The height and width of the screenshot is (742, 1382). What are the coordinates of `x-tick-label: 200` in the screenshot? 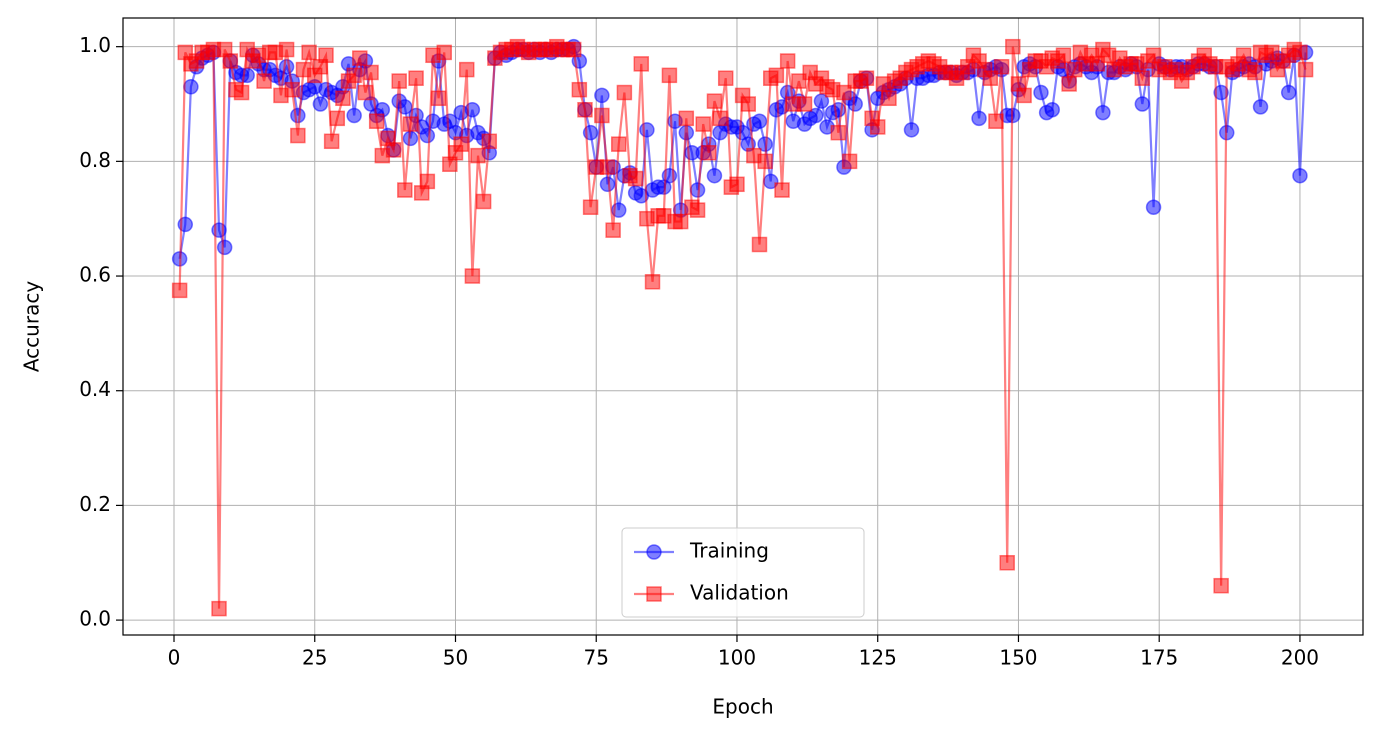 It's located at (1300, 658).